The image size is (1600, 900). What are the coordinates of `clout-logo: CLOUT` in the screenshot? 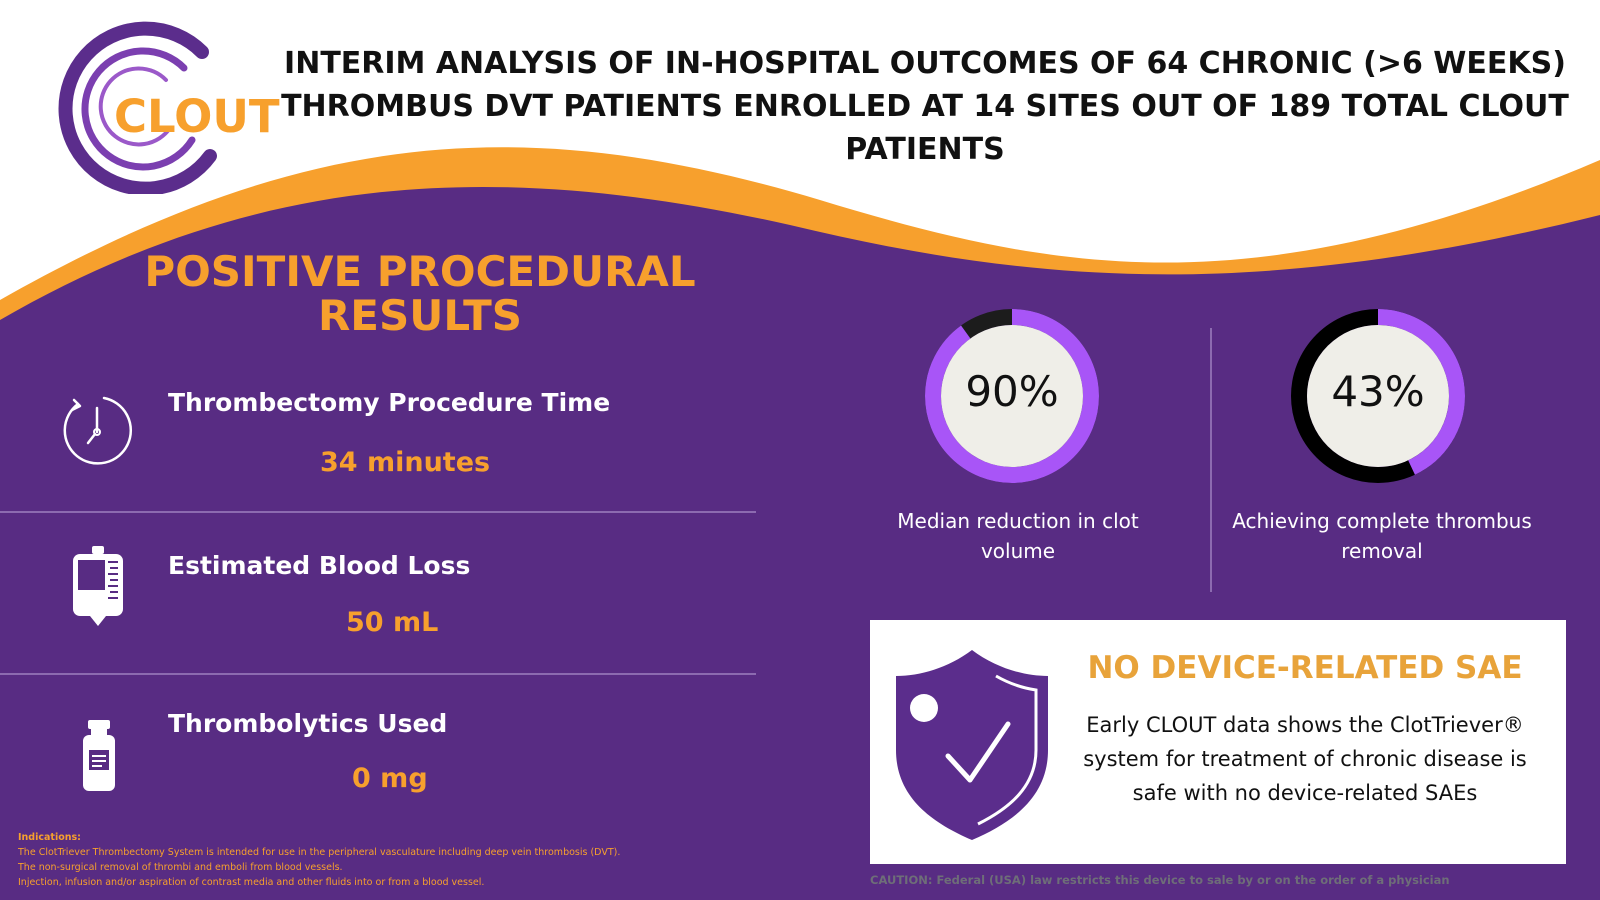 It's located at (157, 106).